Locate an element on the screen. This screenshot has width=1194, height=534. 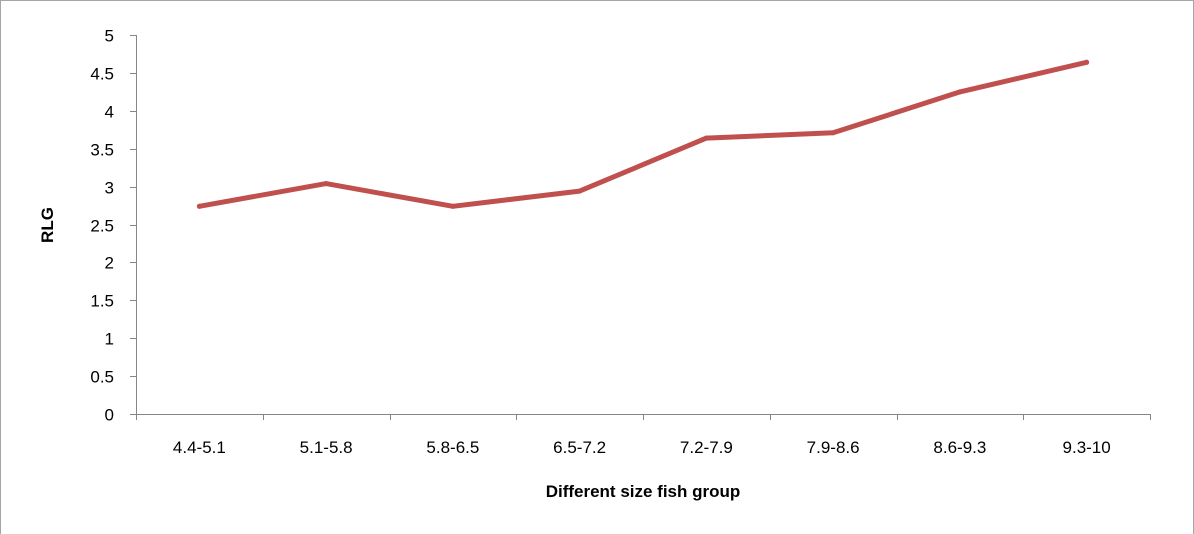
x-tick-label: 7.9-8.6 is located at coordinates (833, 447).